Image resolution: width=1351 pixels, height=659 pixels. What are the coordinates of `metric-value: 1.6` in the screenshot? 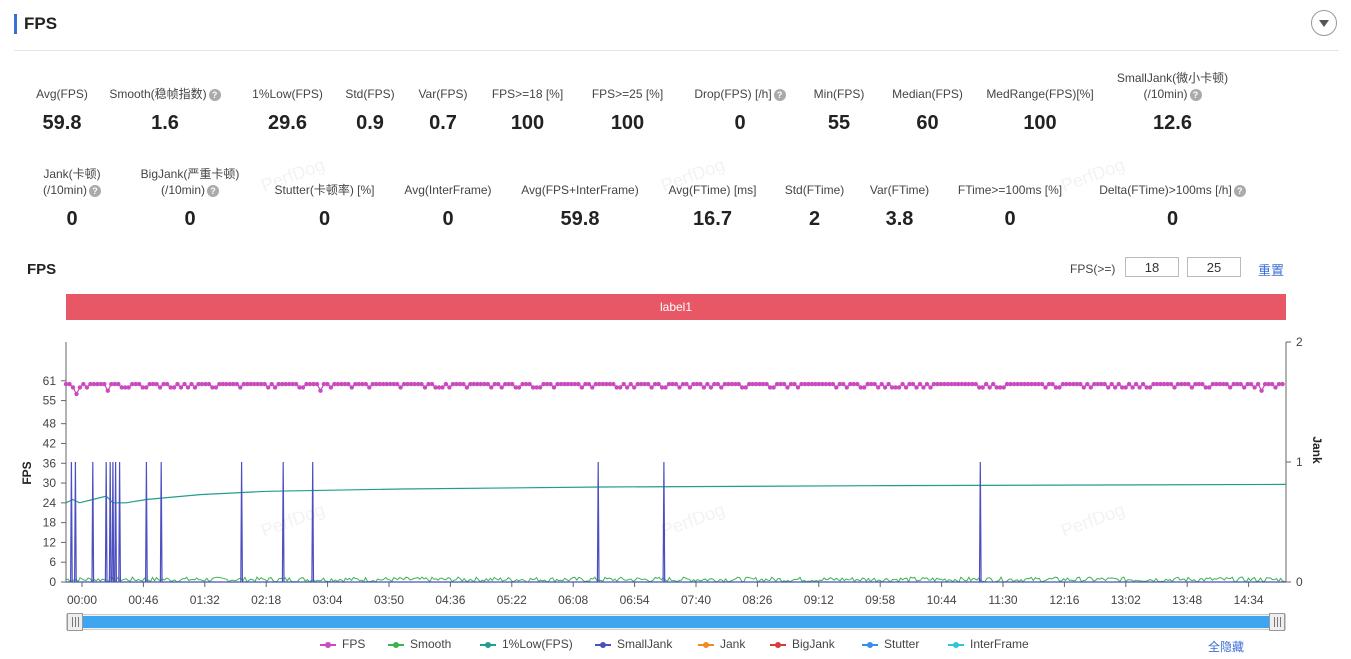 It's located at (165, 123).